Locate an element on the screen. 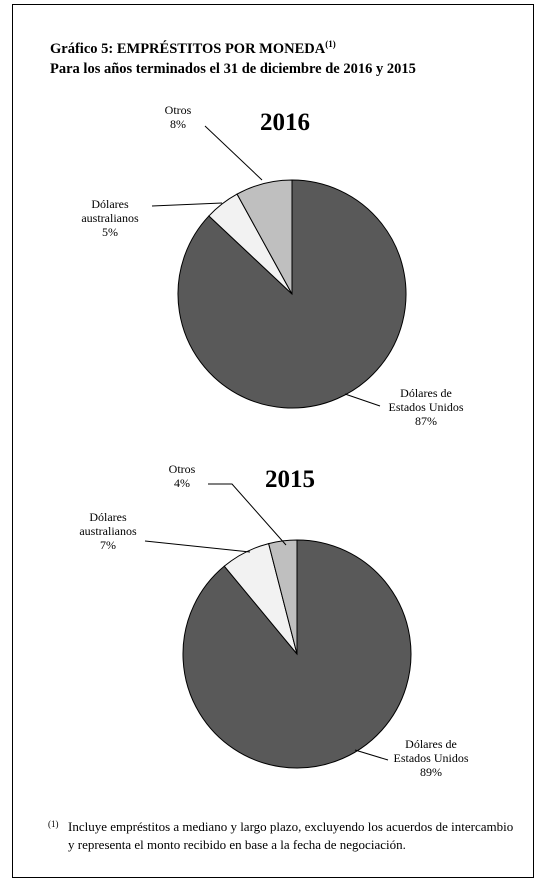 This screenshot has width=548, height=883. pie-2015-label-0-line-0: Dólares de is located at coordinates (431, 744).